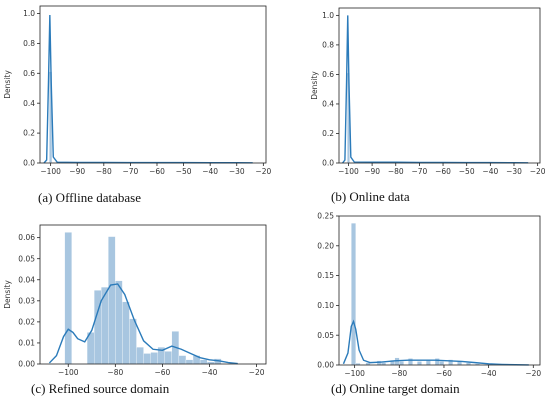 The width and height of the screenshot is (550, 402). What do you see at coordinates (89, 197) in the screenshot?
I see `subfigure-caption: (a) Offline database` at bounding box center [89, 197].